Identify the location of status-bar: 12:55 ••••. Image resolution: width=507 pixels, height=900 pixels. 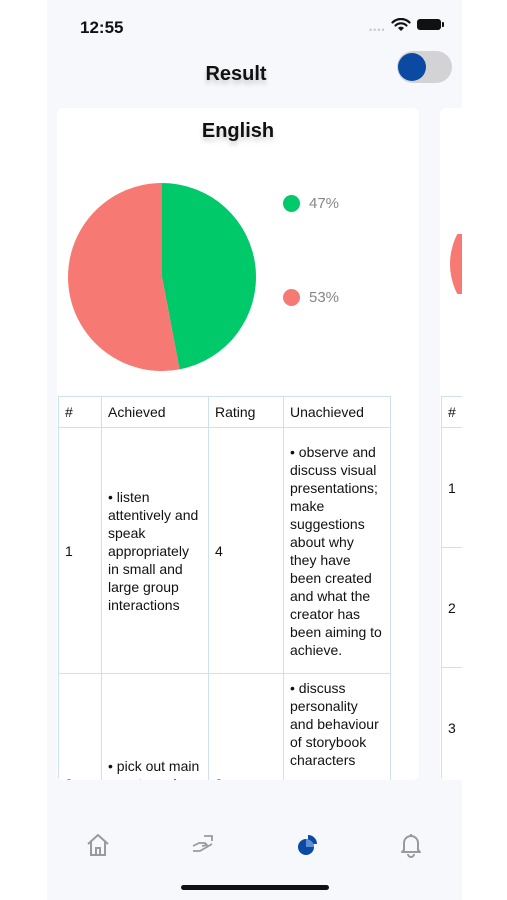
(254, 25).